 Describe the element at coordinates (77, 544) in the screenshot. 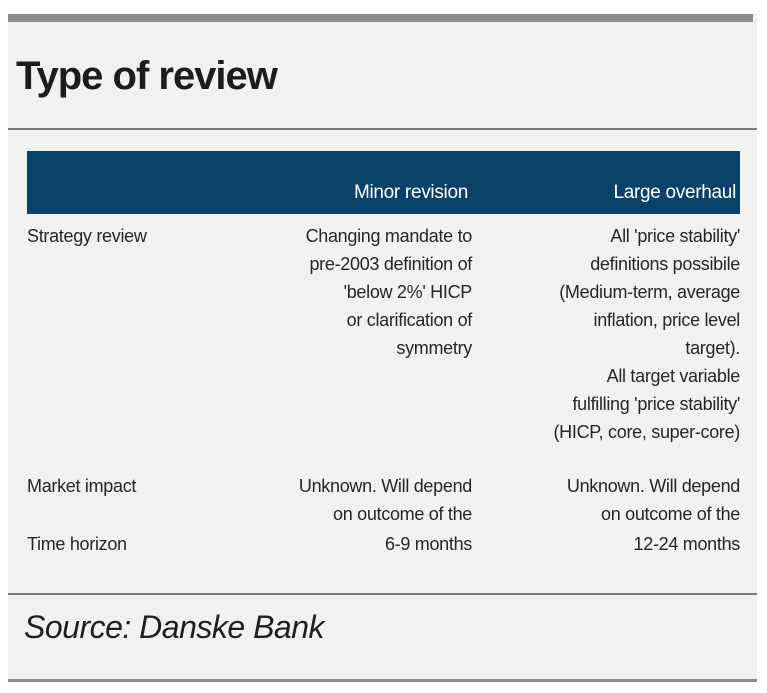

I see `row-label-time-horizon: Time horizon` at that location.